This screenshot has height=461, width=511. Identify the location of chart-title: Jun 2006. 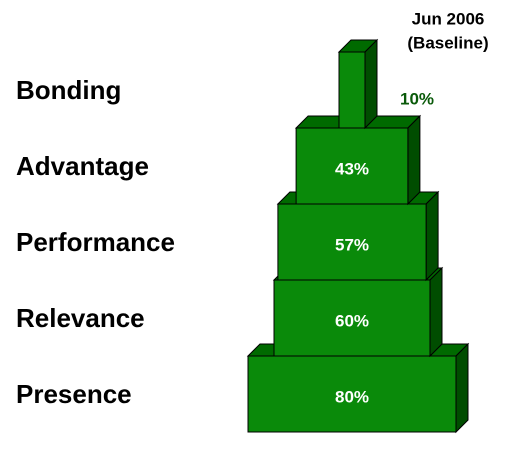
(448, 18).